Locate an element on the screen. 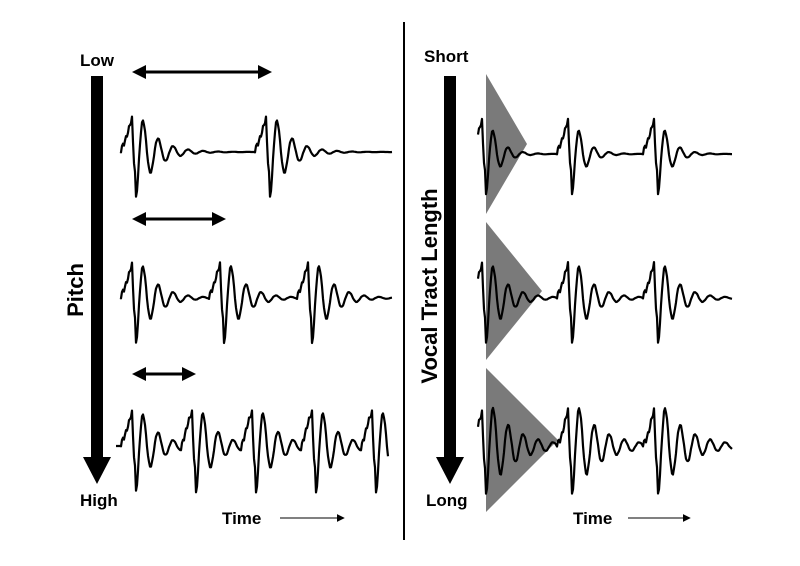 The image size is (800, 566). vtl-arrow-shaft is located at coordinates (450, 267).